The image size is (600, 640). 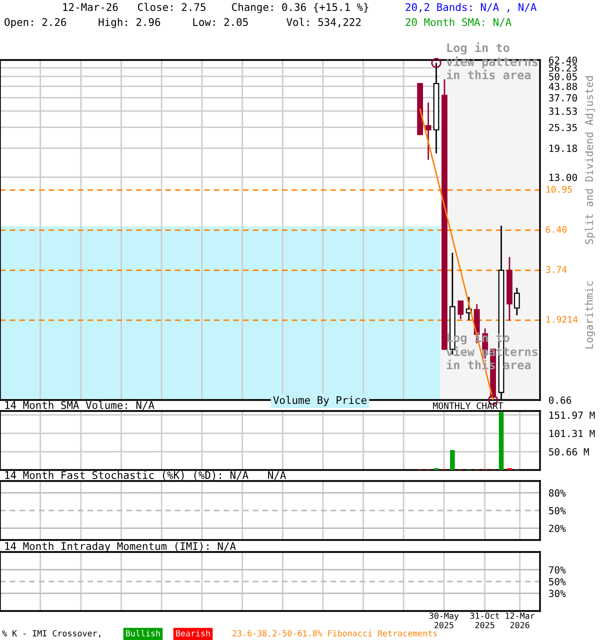 I want to click on y-tick-label: 19.18, so click(x=563, y=148).